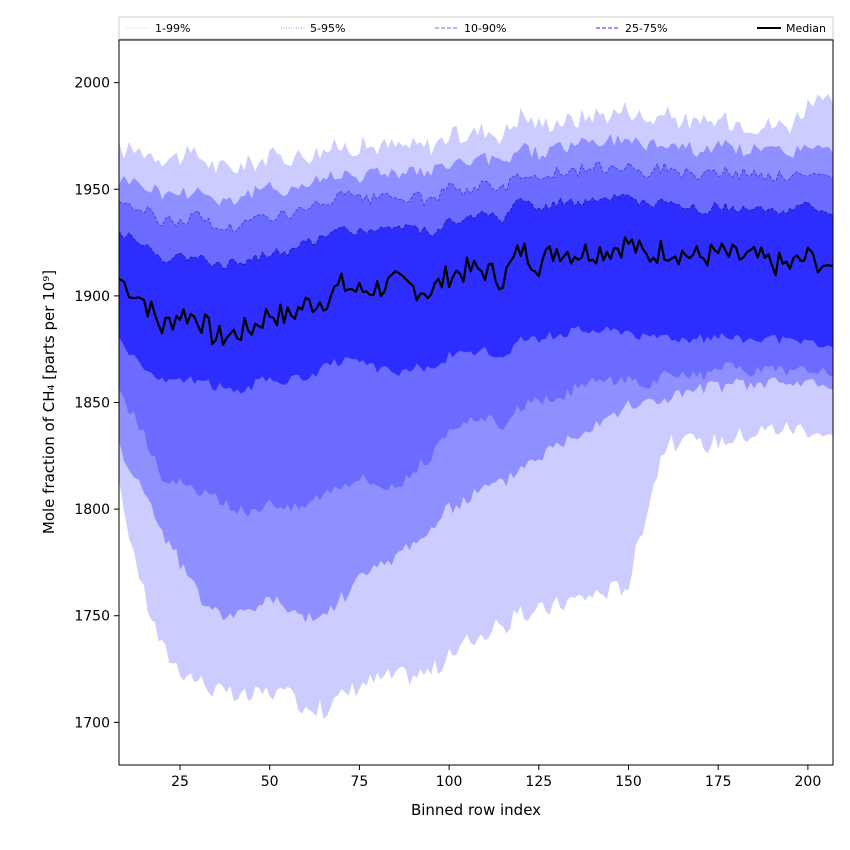 This screenshot has height=850, width=850. What do you see at coordinates (270, 782) in the screenshot?
I see `x-tick-label: 50` at bounding box center [270, 782].